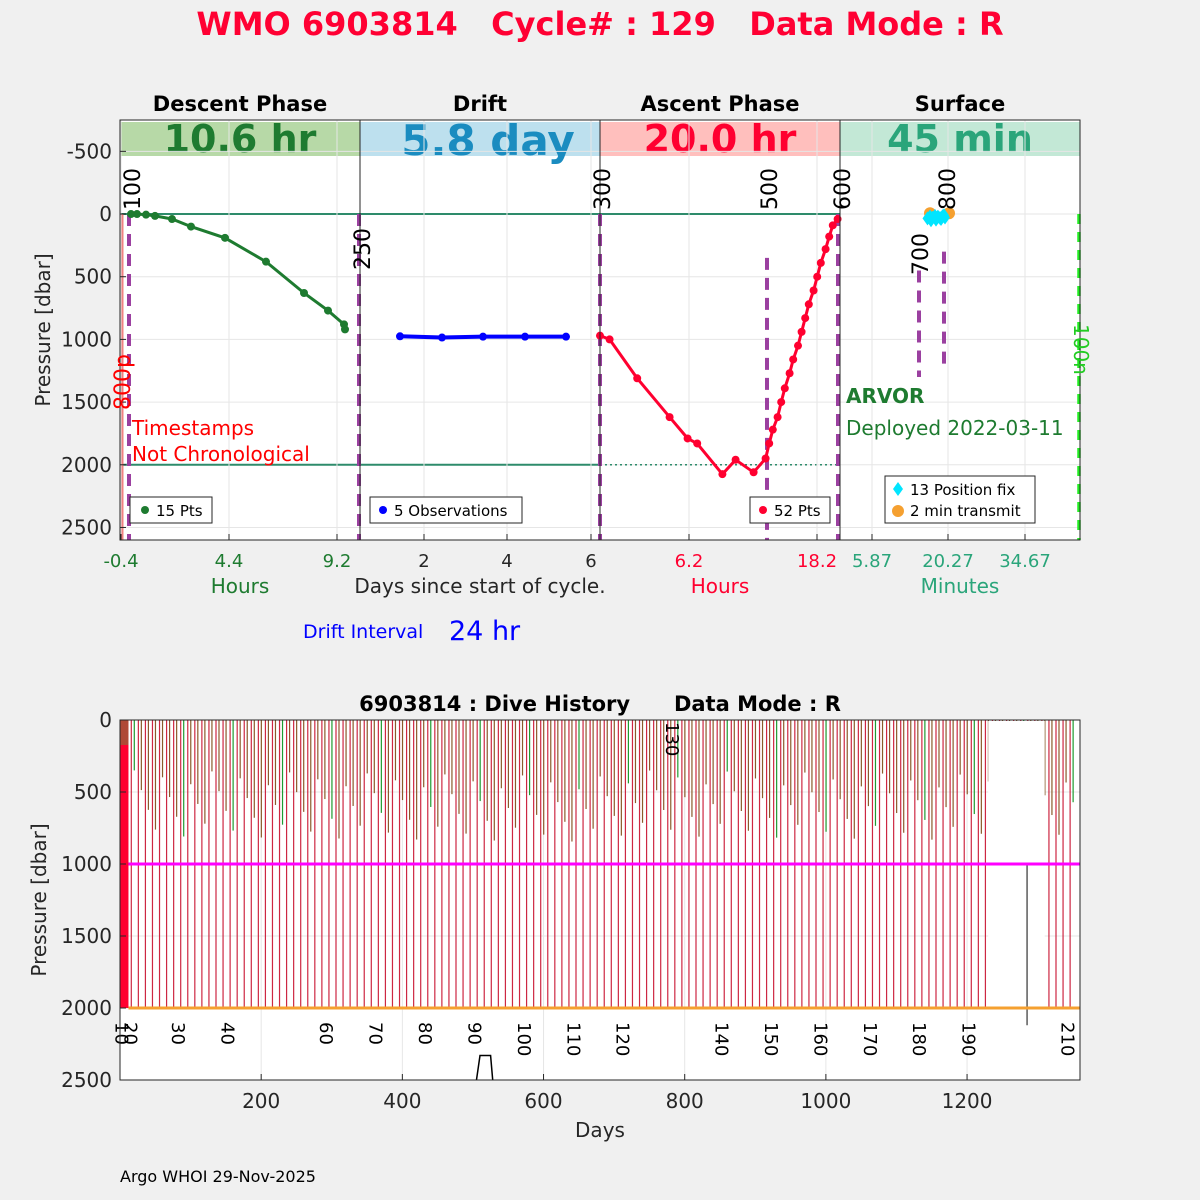  Describe the element at coordinates (869, 1039) in the screenshot. I see `cycle-number-label: 170` at that location.